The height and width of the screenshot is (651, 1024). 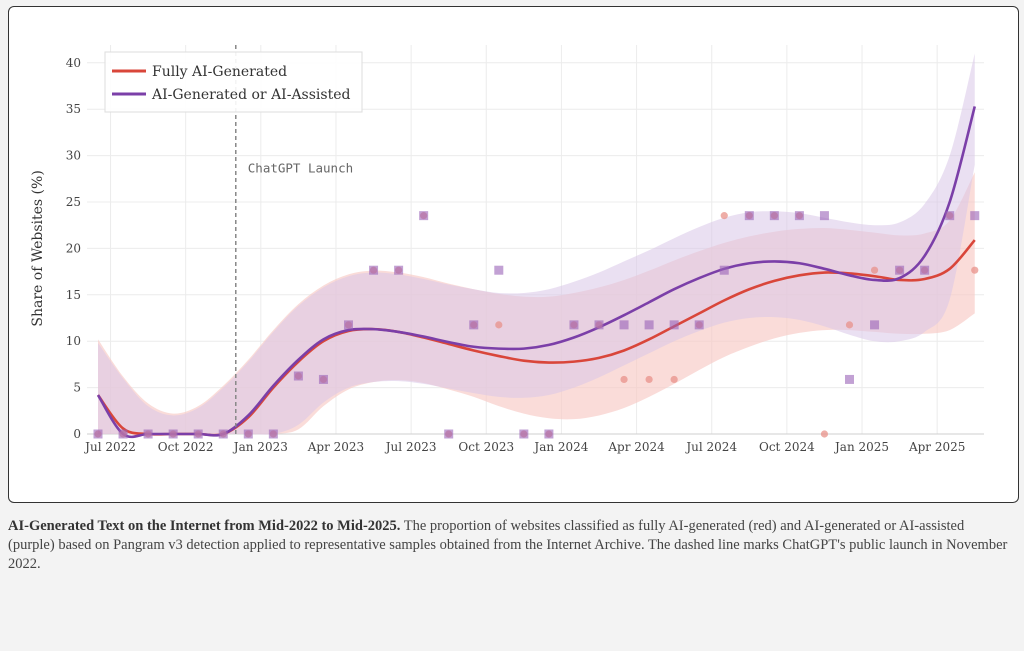 I want to click on legend-label-fully-ai: Fully AI-Generated, so click(x=219, y=72).